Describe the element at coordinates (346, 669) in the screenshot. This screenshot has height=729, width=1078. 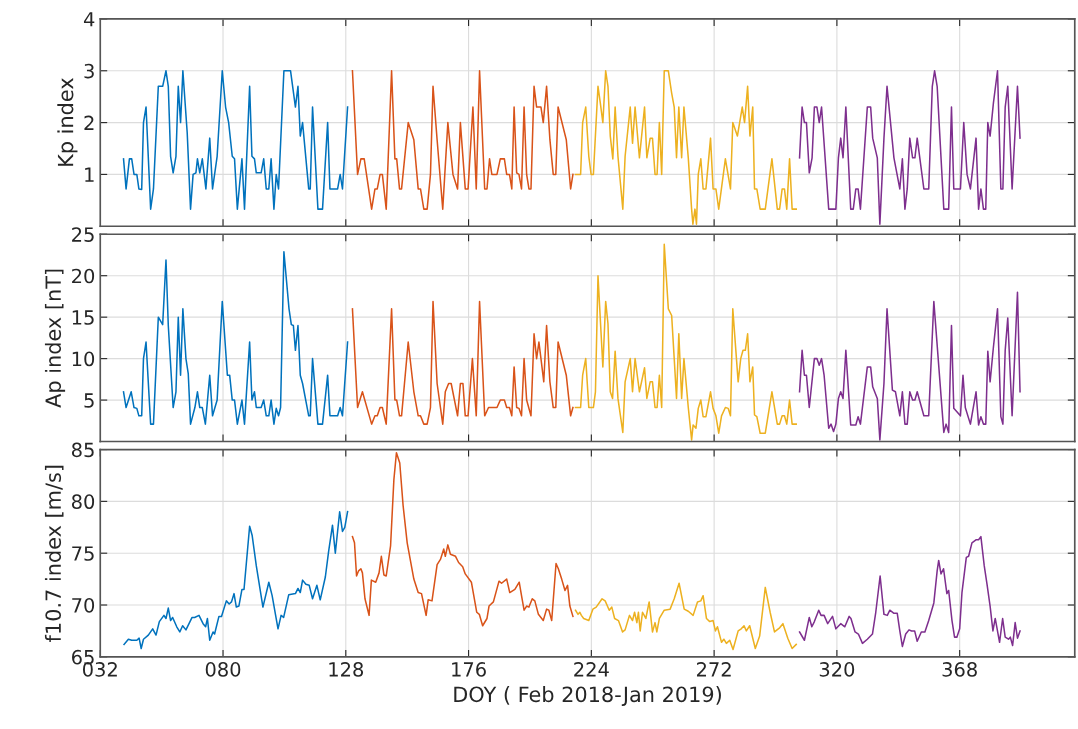
I see `x-tick-label: 128` at that location.